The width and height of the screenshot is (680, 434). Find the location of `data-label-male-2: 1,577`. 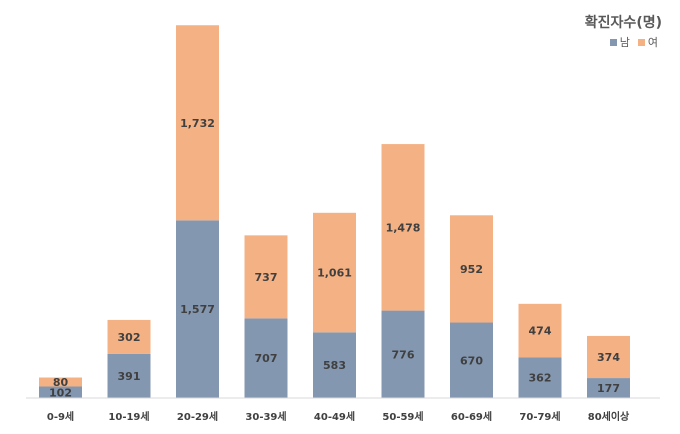

data-label-male-2: 1,577 is located at coordinates (197, 309).